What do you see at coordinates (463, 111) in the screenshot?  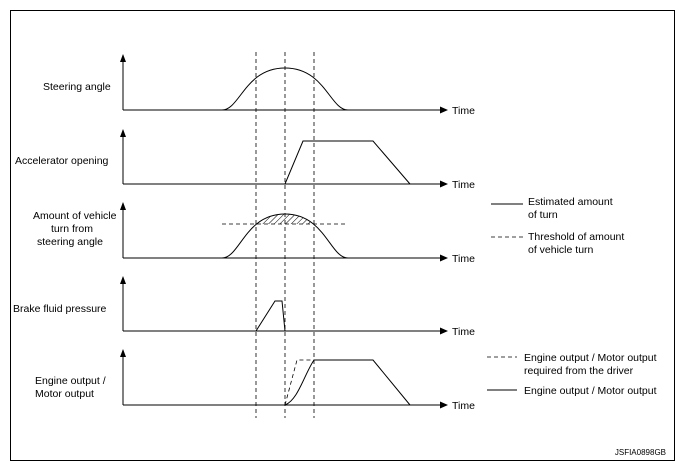 I see `time-label-1: Time` at bounding box center [463, 111].